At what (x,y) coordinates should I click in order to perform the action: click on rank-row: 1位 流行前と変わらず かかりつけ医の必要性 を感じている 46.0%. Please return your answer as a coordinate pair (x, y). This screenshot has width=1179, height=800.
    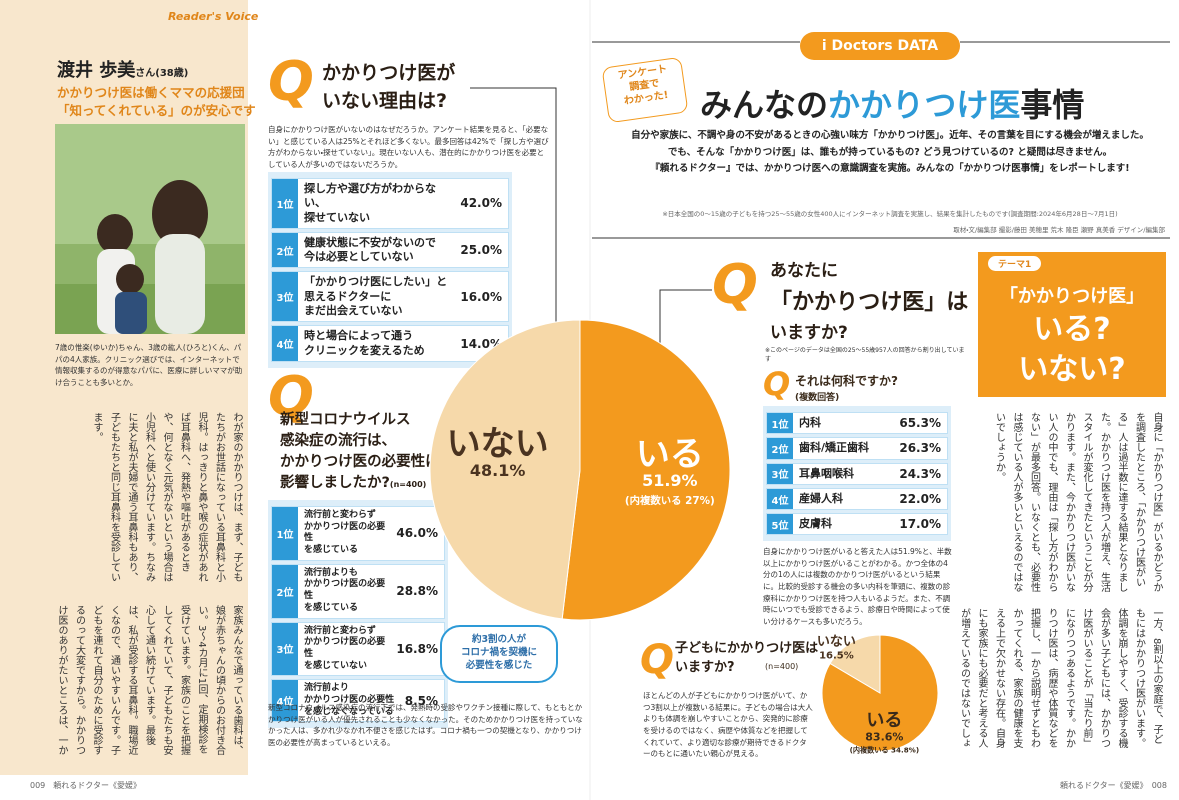
    Looking at the image, I should click on (358, 533).